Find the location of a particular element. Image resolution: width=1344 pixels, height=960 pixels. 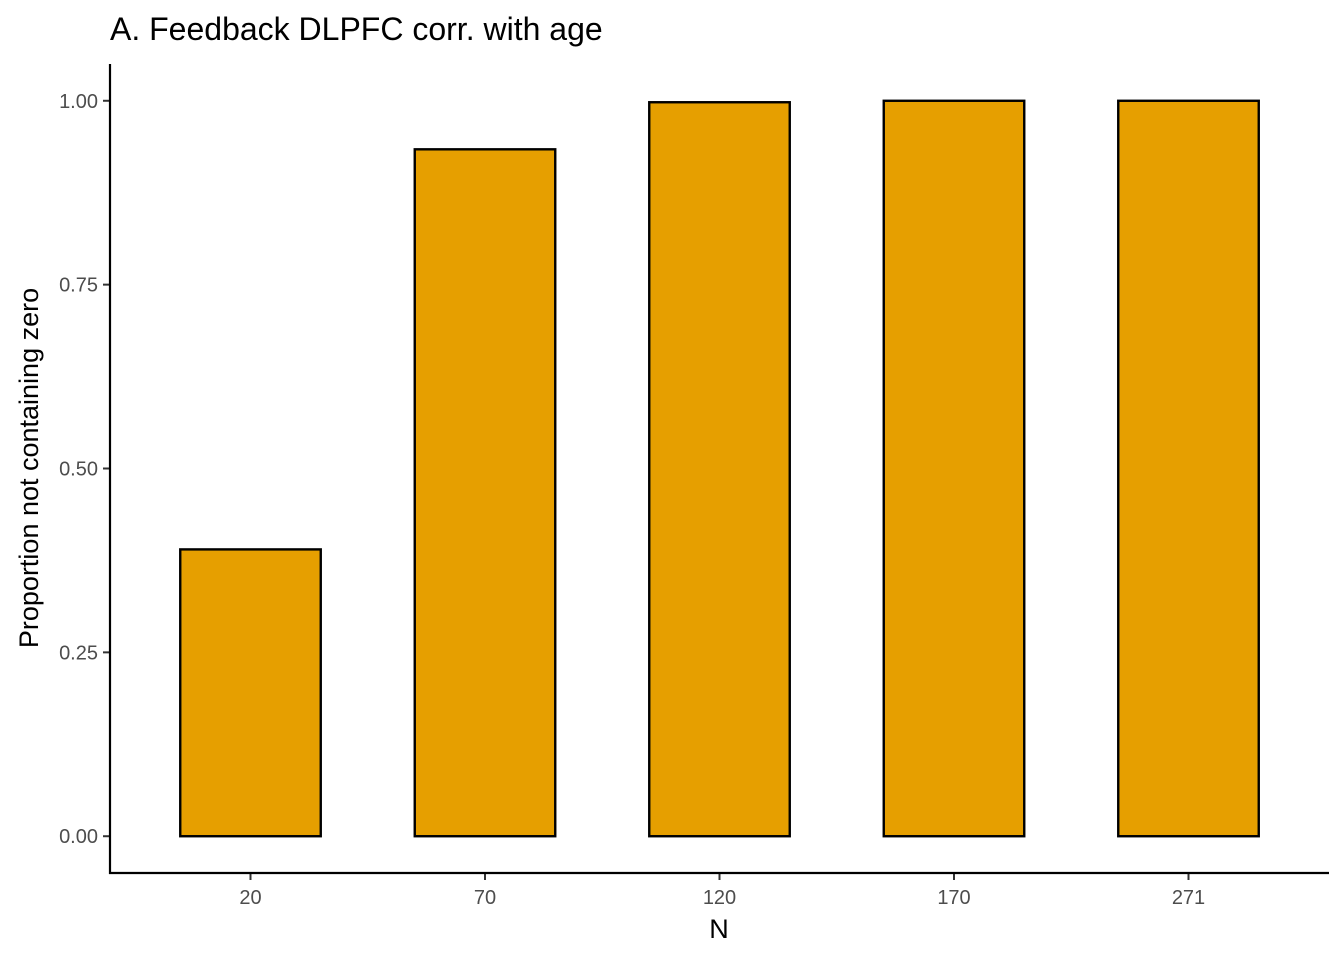

x-tick-label: 70 is located at coordinates (485, 898).